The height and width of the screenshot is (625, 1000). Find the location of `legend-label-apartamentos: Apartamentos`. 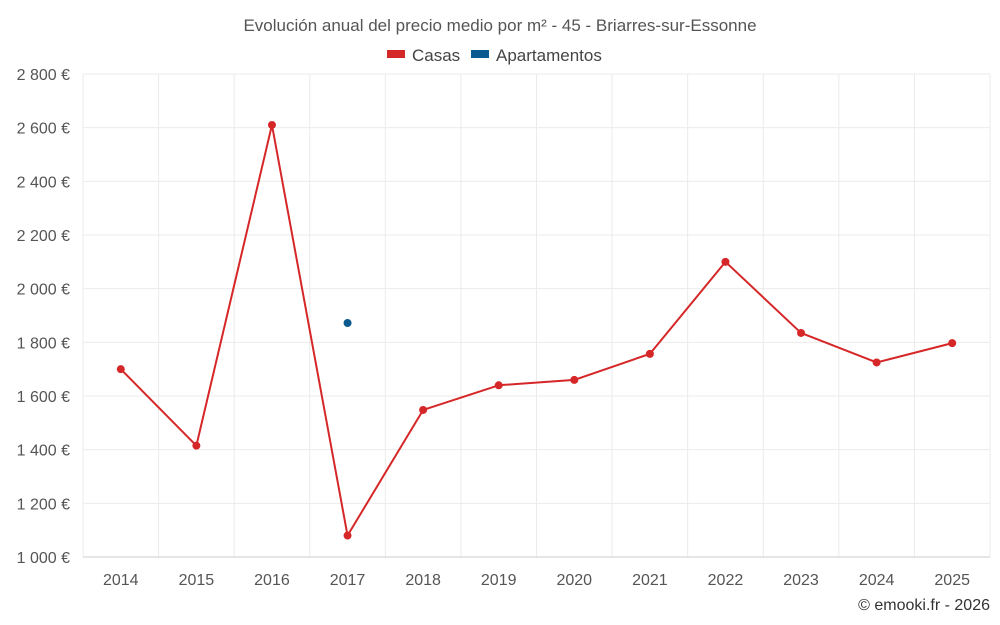

legend-label-apartamentos: Apartamentos is located at coordinates (549, 55).